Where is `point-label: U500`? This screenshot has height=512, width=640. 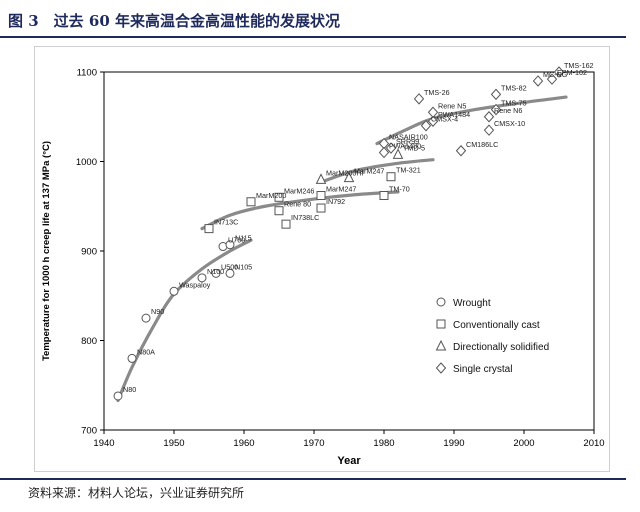
point-label: U500 is located at coordinates (229, 266).